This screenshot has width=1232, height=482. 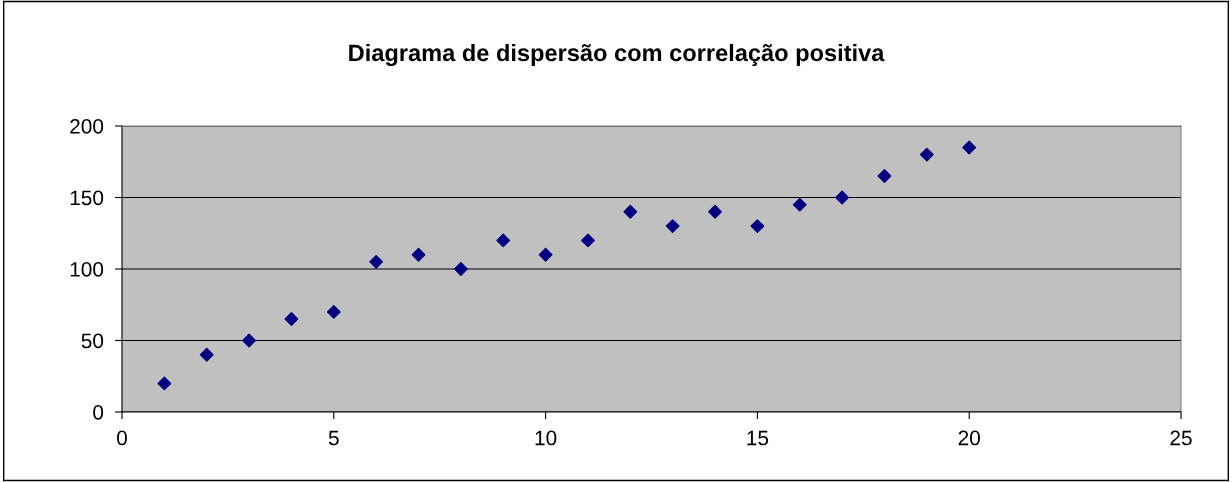 I want to click on x-tick-label: 5, so click(x=333, y=438).